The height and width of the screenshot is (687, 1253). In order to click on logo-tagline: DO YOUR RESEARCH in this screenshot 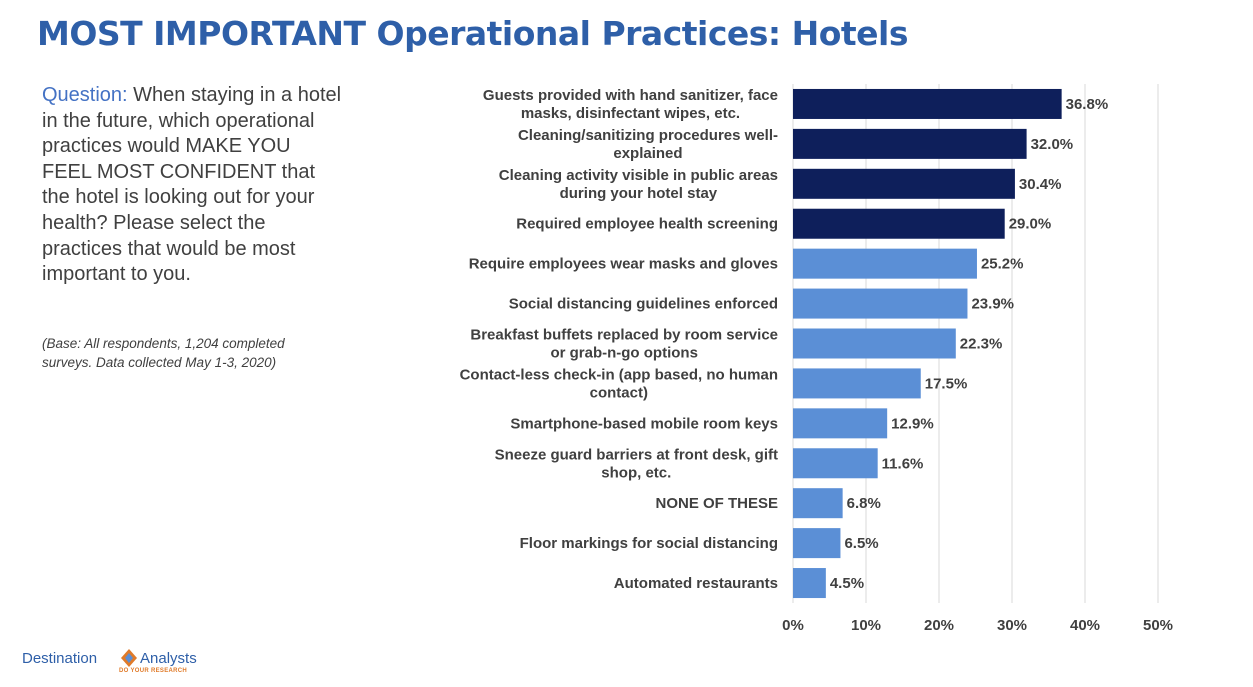, I will do `click(153, 671)`.